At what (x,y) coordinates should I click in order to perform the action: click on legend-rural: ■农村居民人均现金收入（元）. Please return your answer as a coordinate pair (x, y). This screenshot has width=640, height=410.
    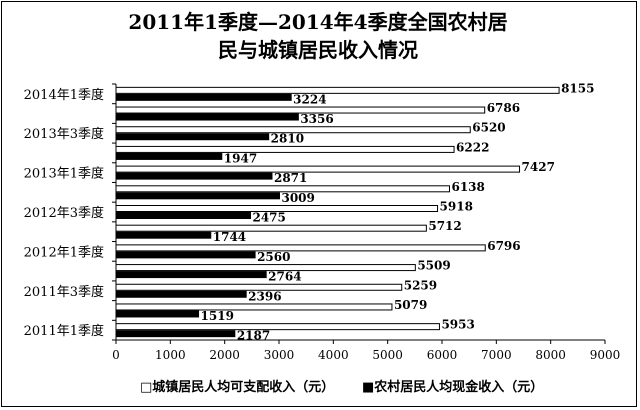
    Looking at the image, I should click on (452, 387).